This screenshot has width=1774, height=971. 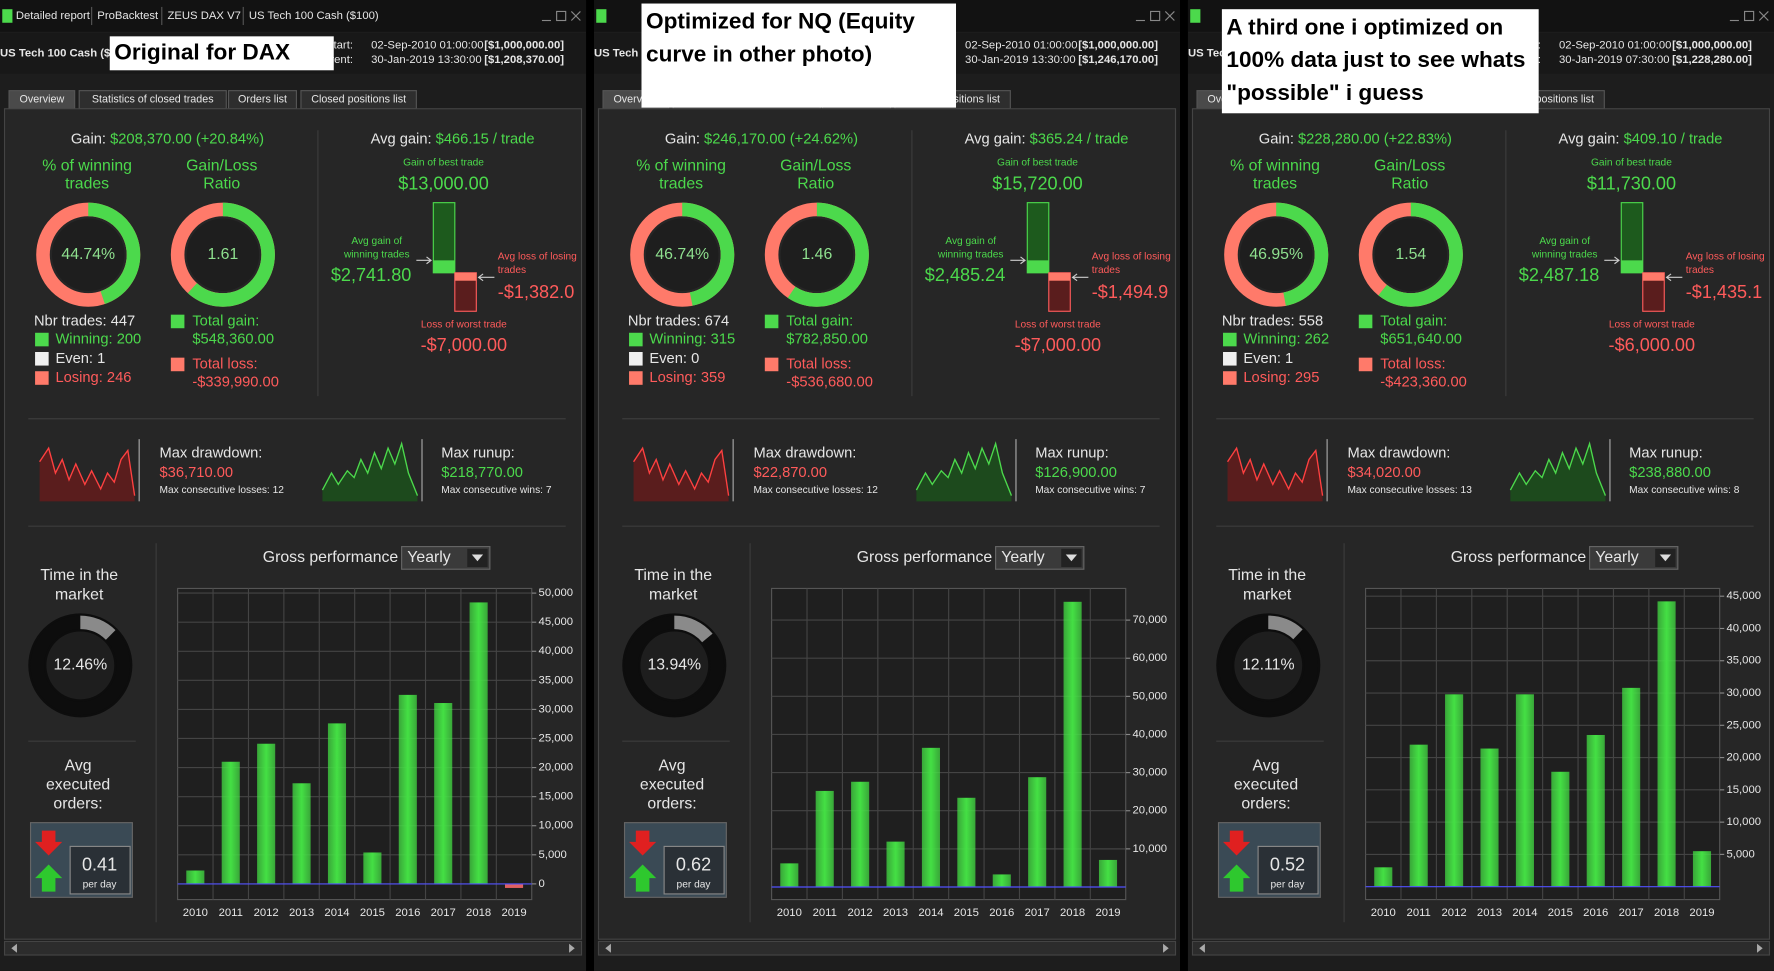 What do you see at coordinates (1288, 870) in the screenshot?
I see `orders-card` at bounding box center [1288, 870].